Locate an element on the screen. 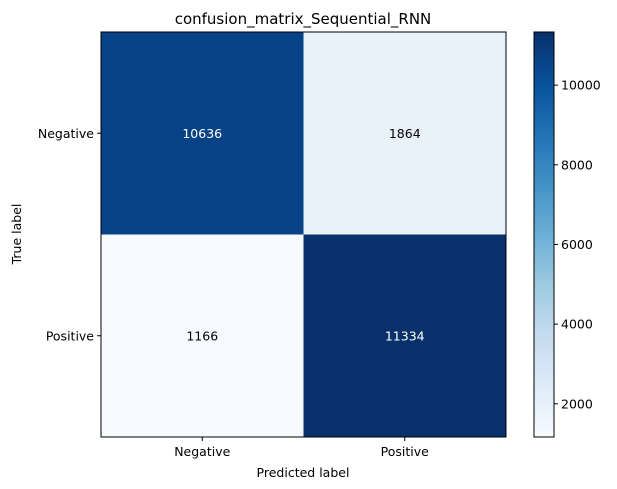 Image resolution: width=617 pixels, height=489 pixels. colorbar: 2000 4000 6000 8000 10000 is located at coordinates (567, 234).